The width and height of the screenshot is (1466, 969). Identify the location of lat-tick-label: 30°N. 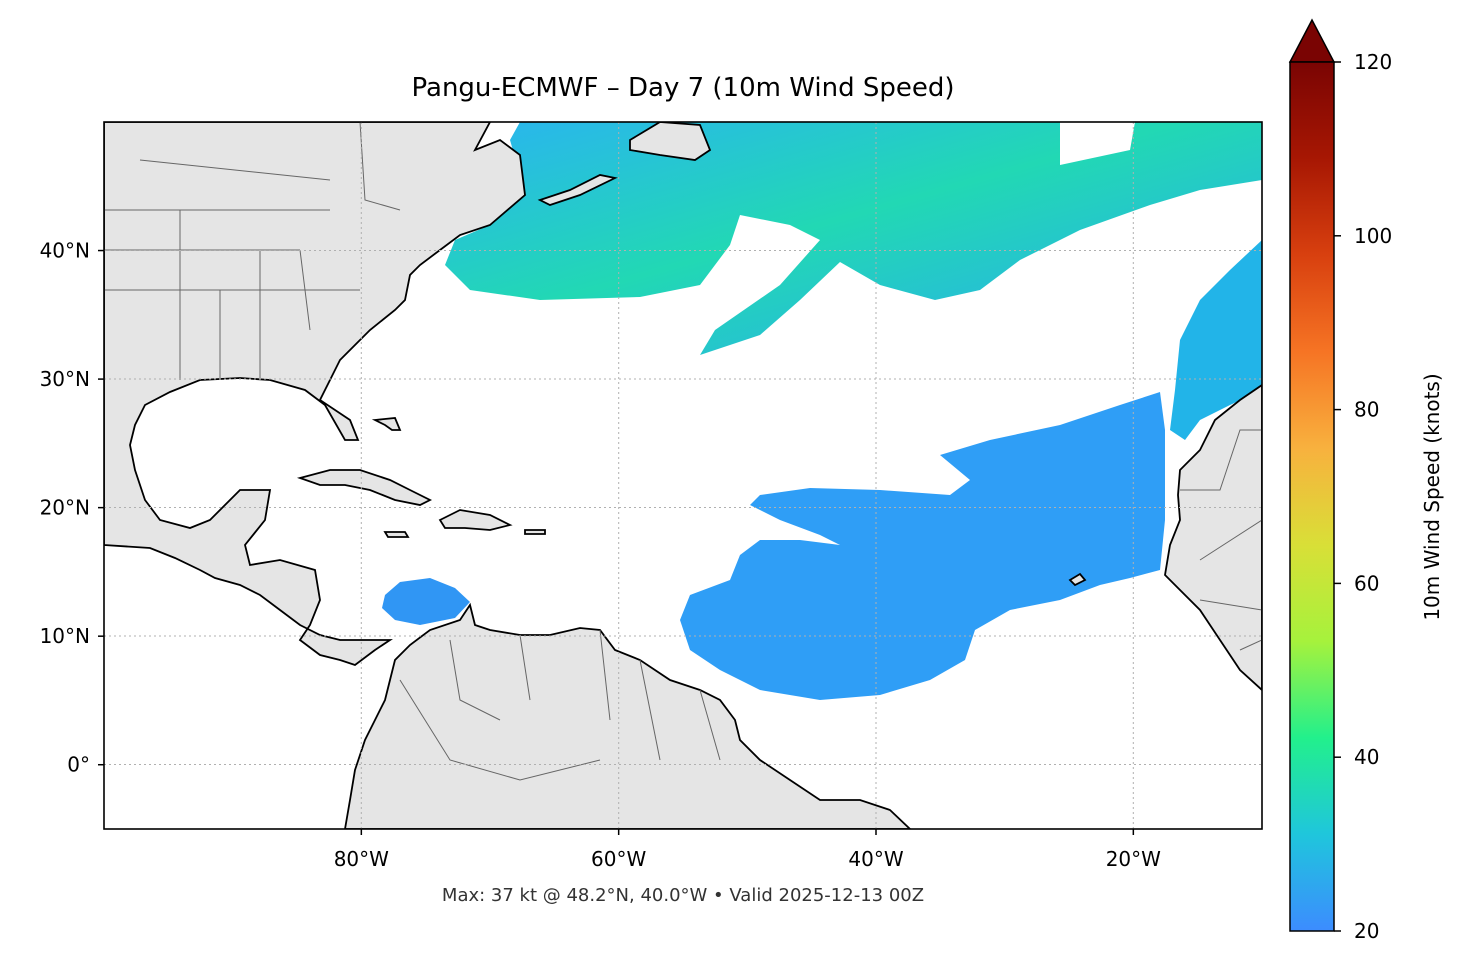
(65, 379).